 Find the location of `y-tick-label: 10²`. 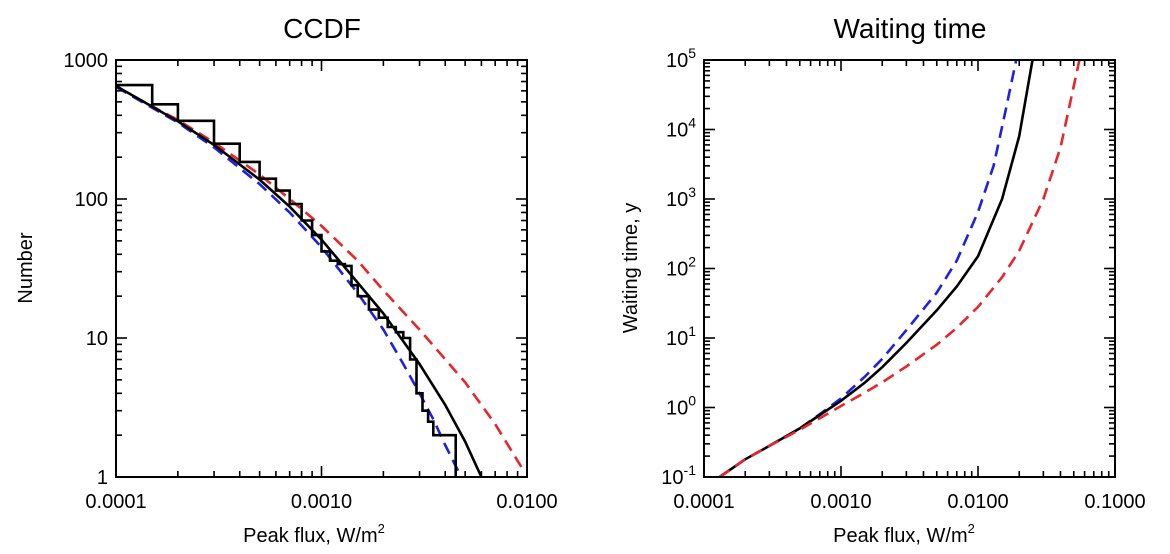

y-tick-label: 10² is located at coordinates (681, 267).